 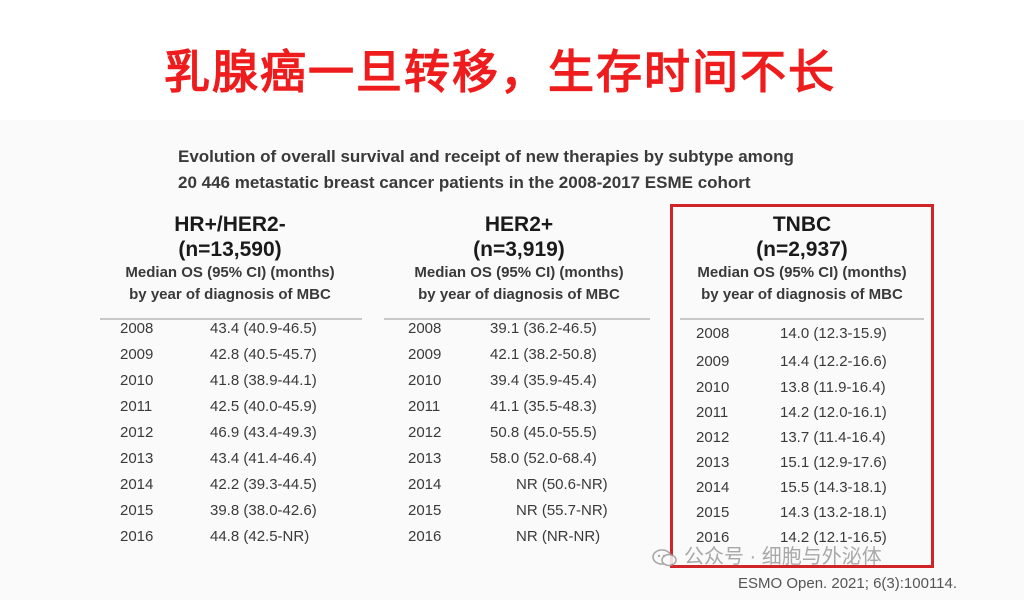 What do you see at coordinates (263, 458) in the screenshot?
I see `os-cell: 43.4 (41.4-46.4)` at bounding box center [263, 458].